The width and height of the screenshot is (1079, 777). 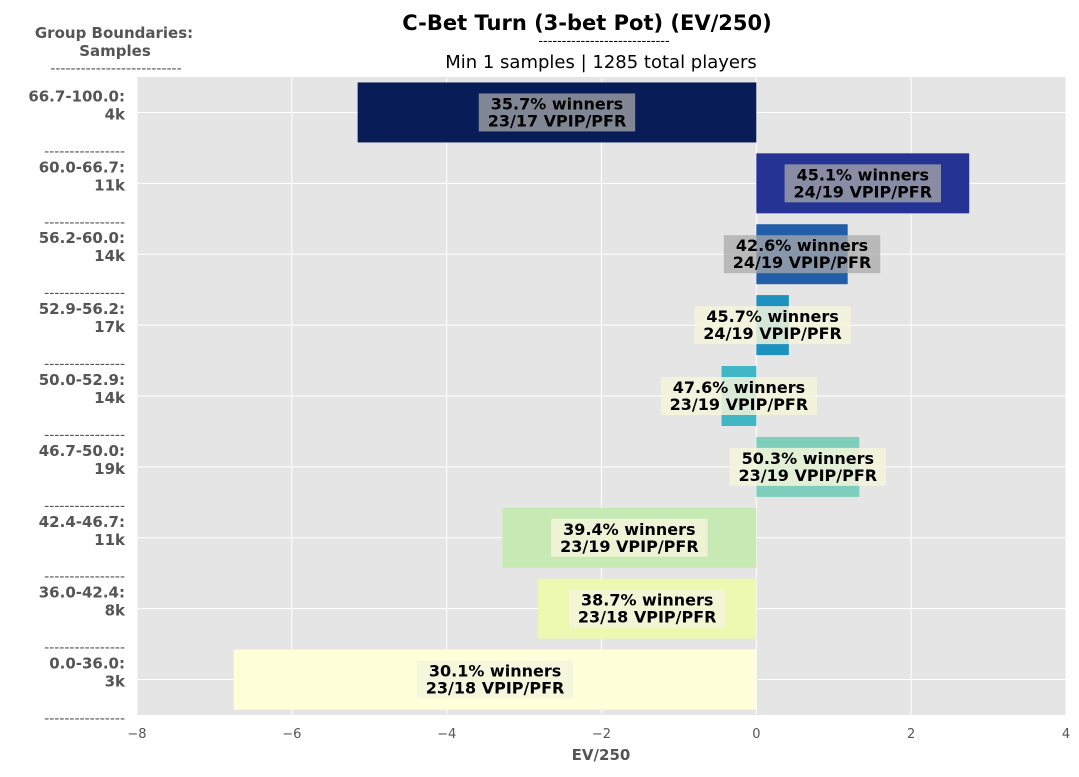 What do you see at coordinates (87, 664) in the screenshot?
I see `group-range-label: 0.0-36.0:` at bounding box center [87, 664].